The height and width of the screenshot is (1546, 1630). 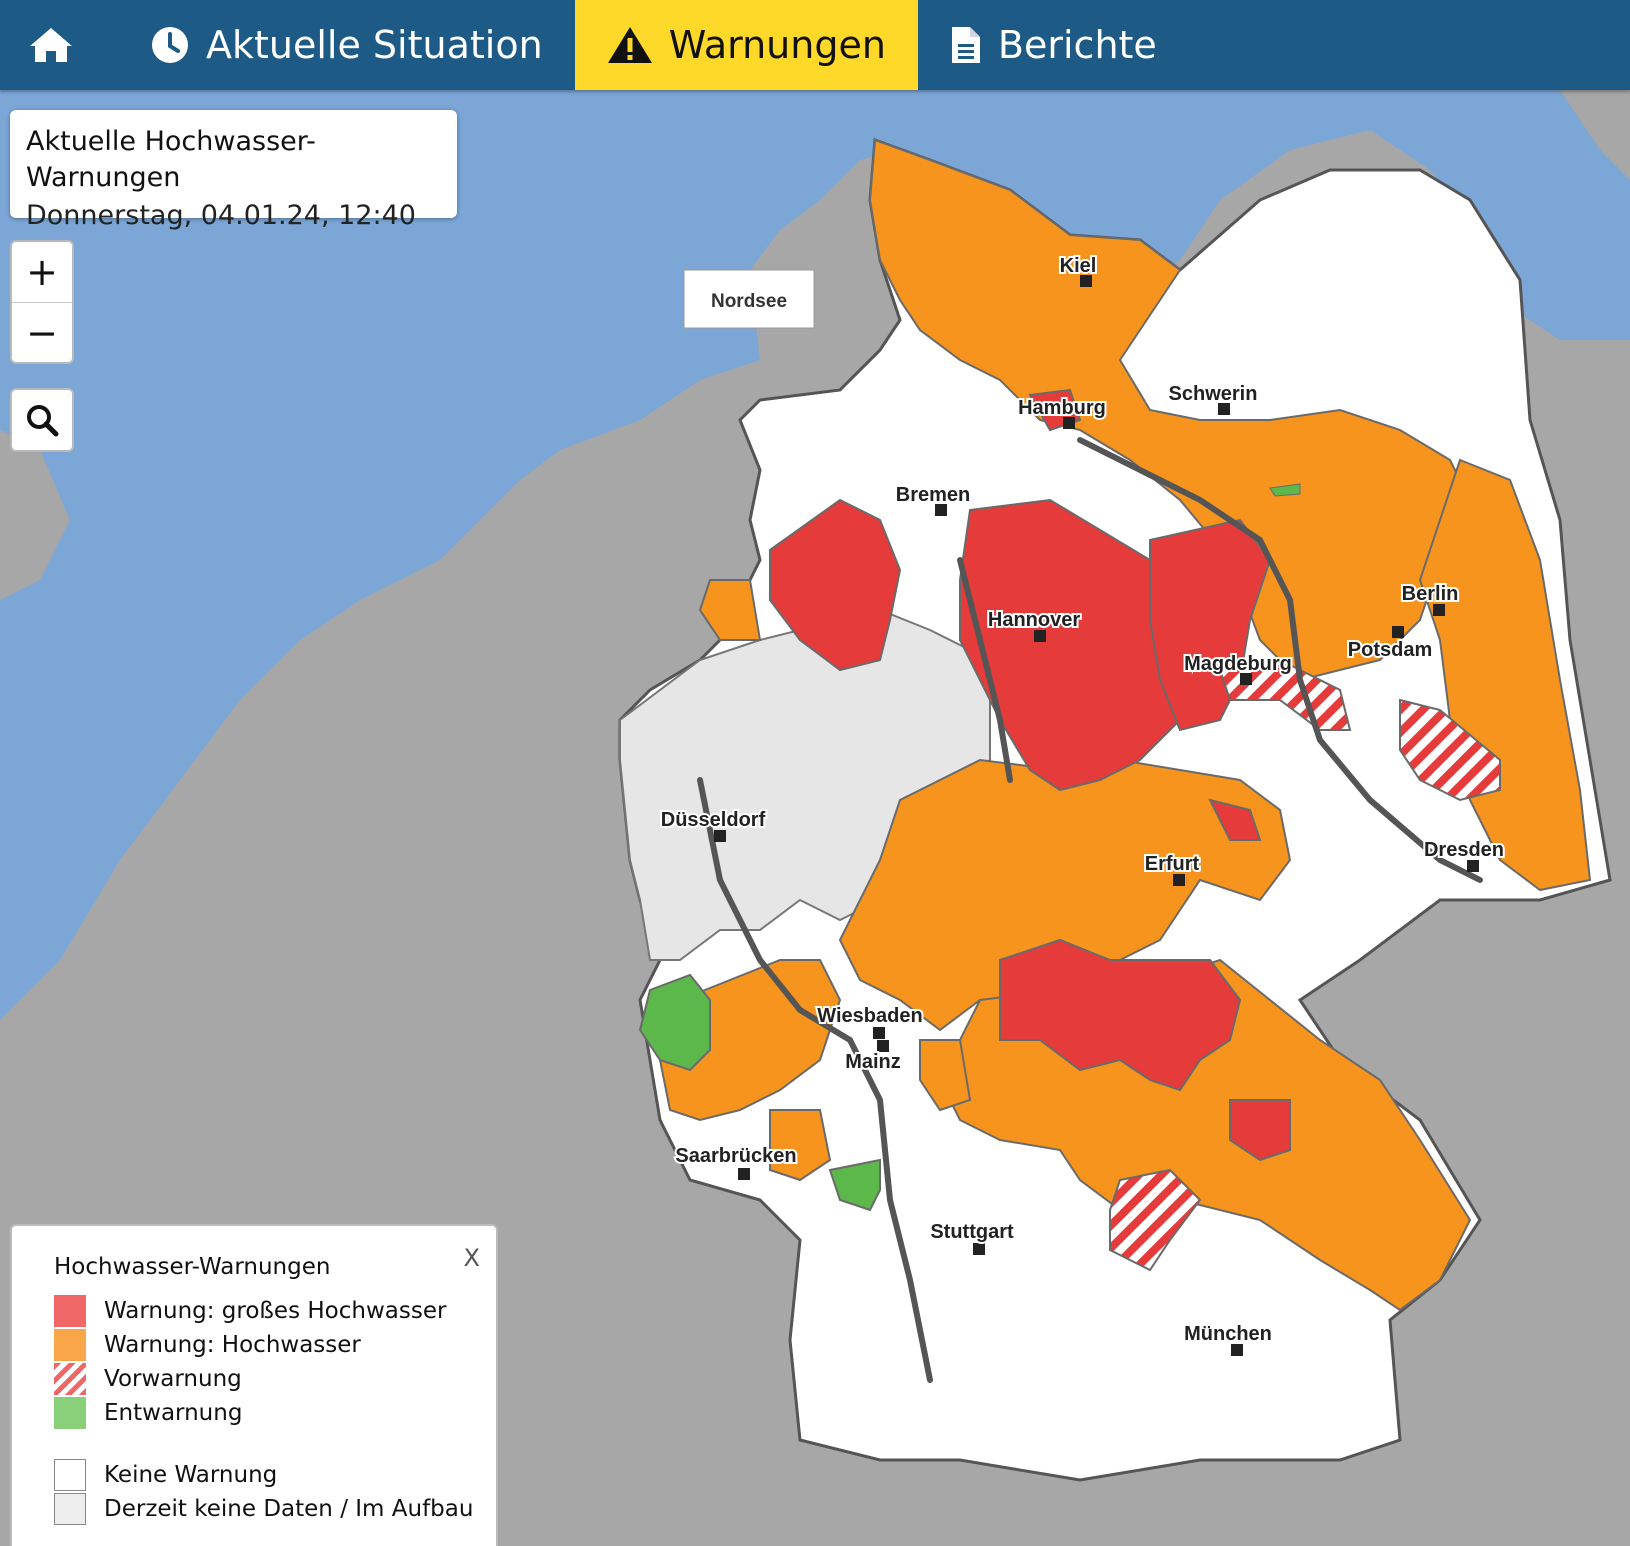 I want to click on legend-swatch-orange, so click(x=70, y=1345).